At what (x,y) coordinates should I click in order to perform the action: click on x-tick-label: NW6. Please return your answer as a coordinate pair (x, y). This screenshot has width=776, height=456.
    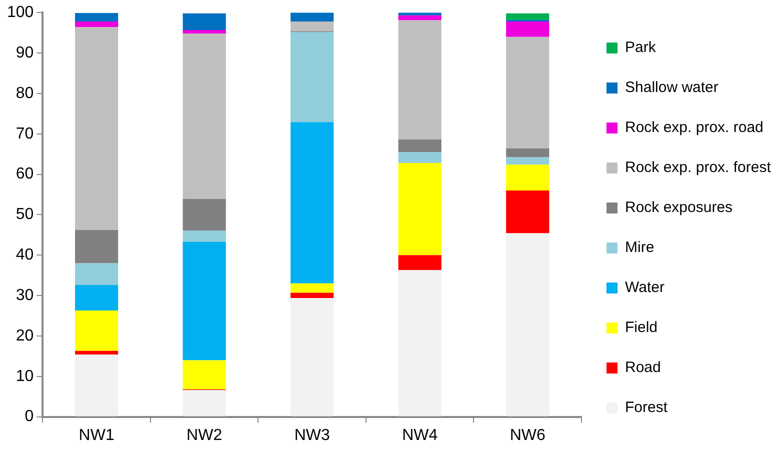
    Looking at the image, I should click on (528, 435).